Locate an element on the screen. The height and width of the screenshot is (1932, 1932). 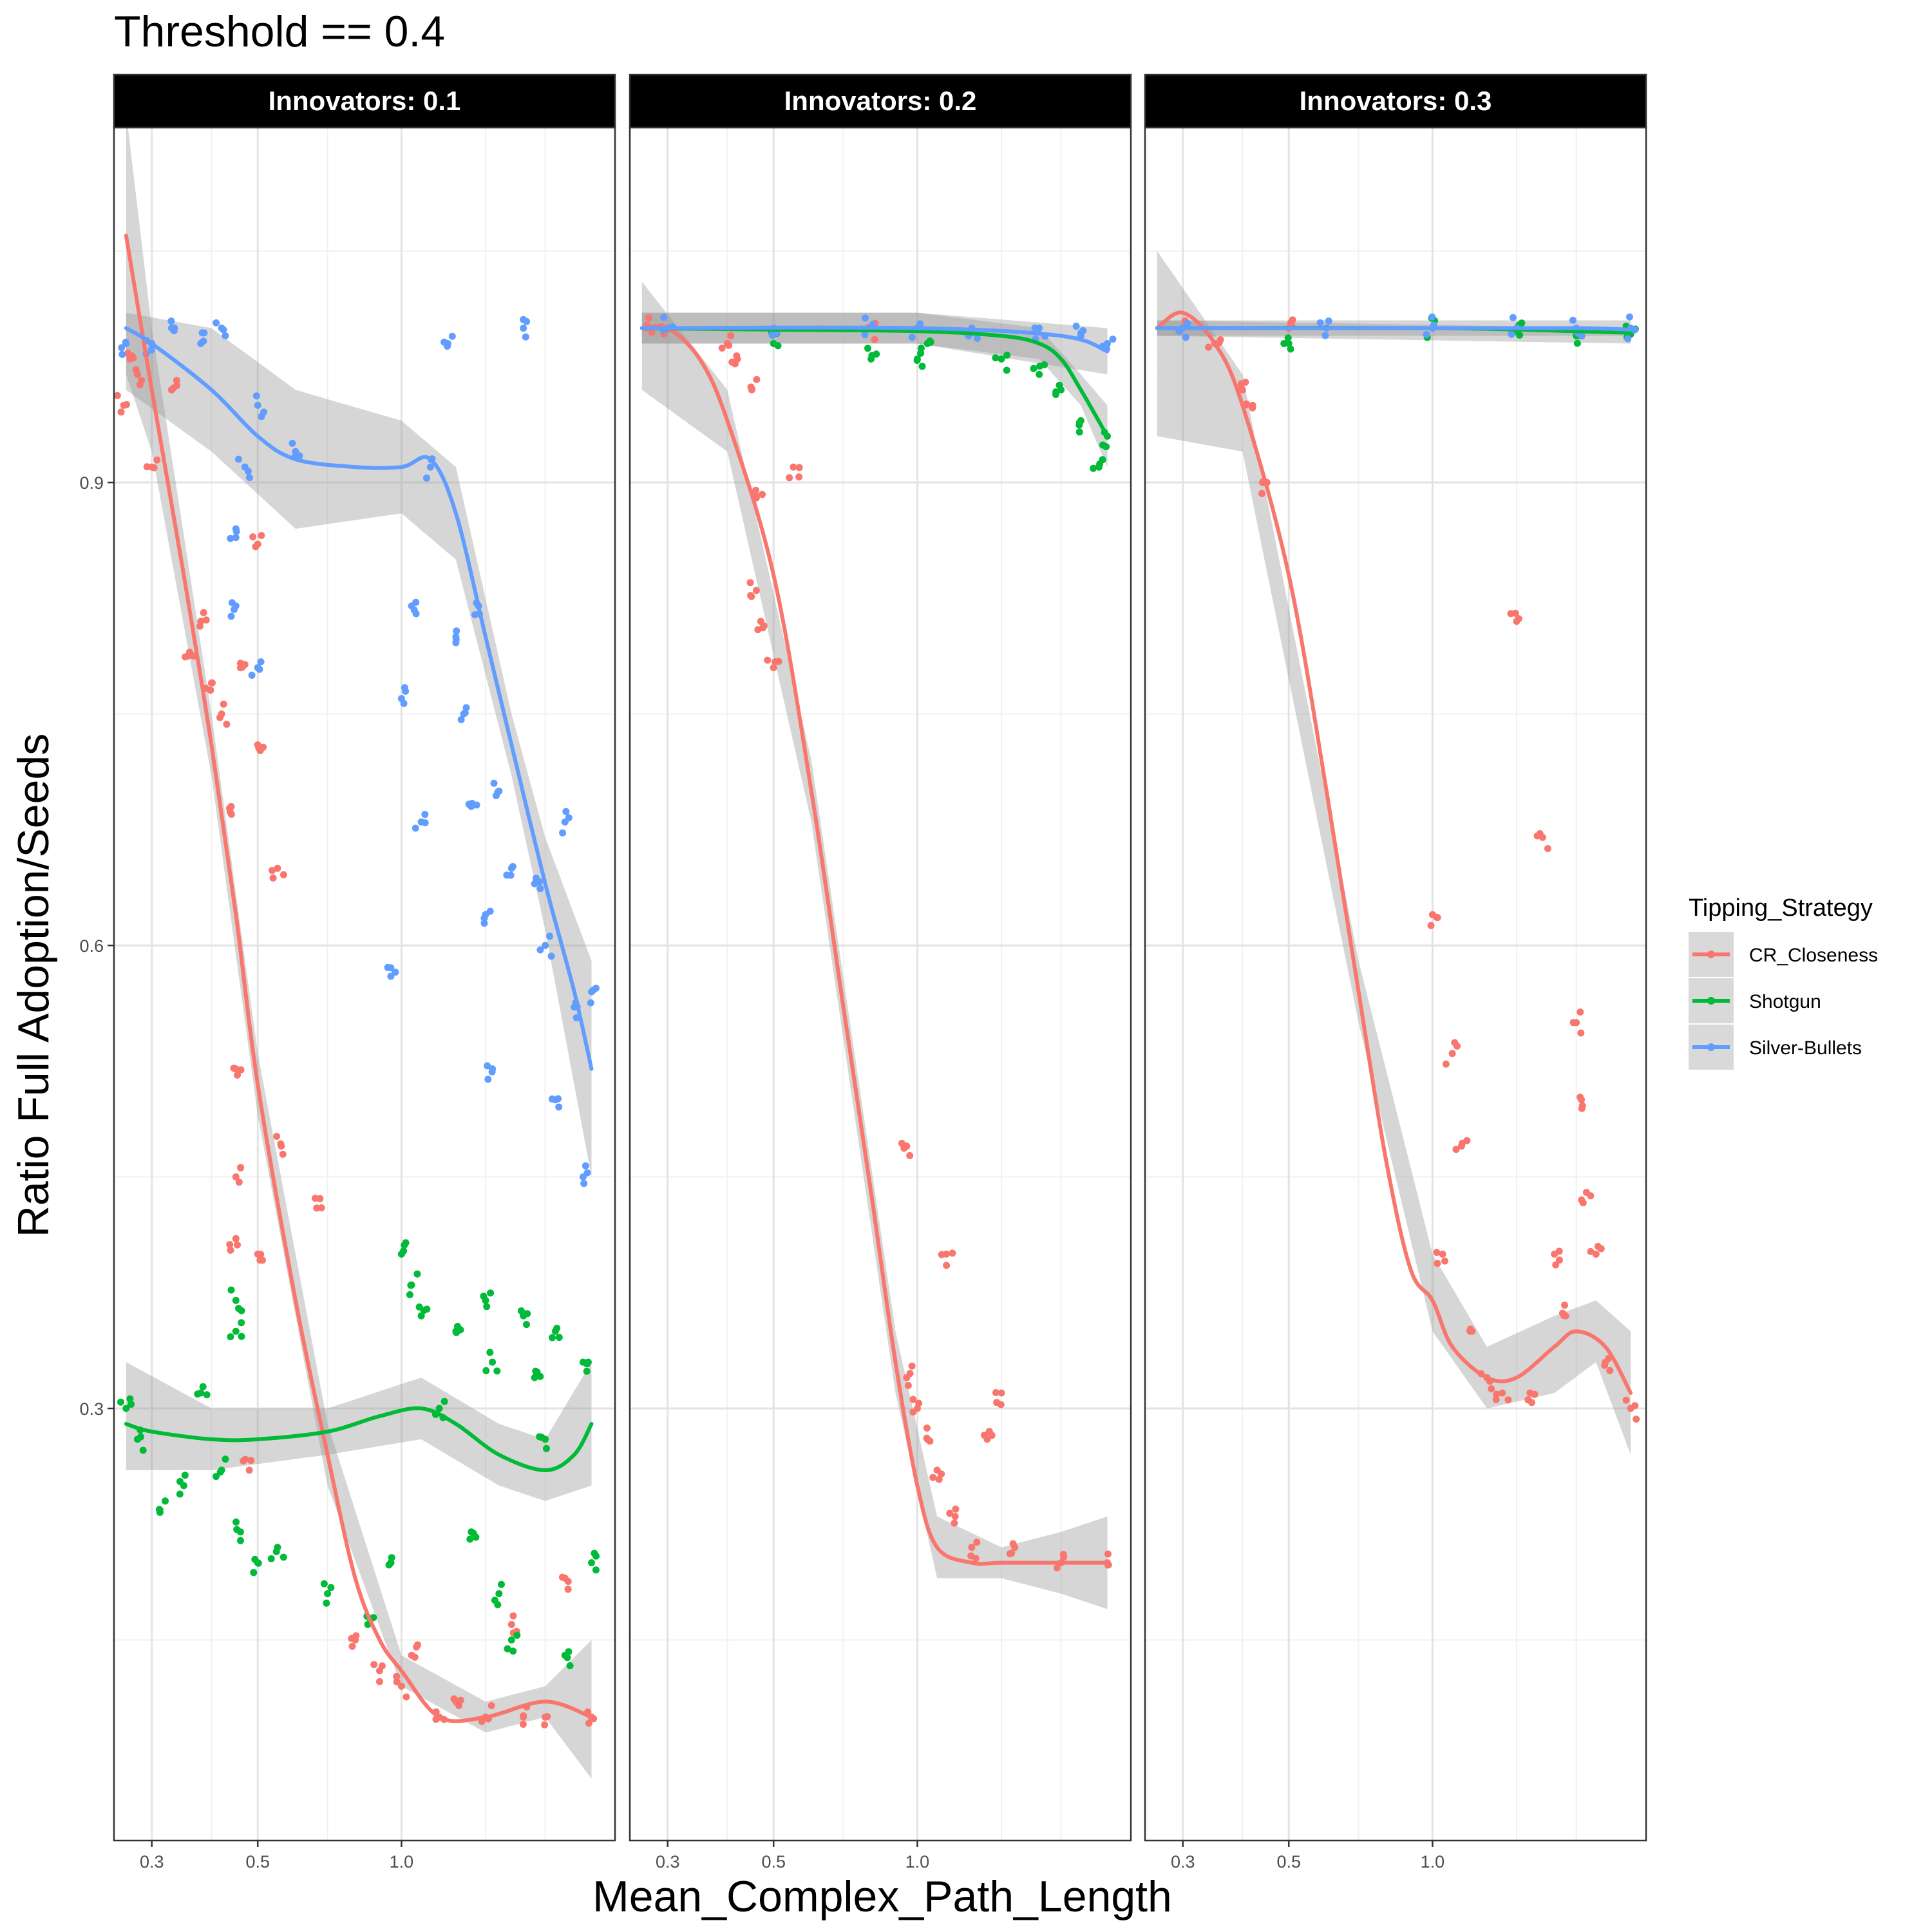
y-tick-label: 0.9 is located at coordinates (92, 483).